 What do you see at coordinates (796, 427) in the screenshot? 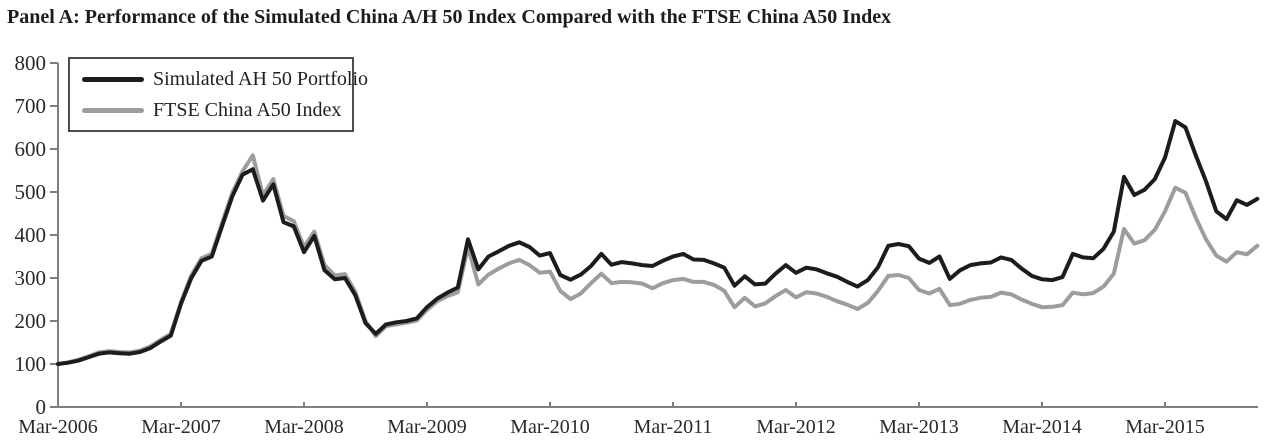
I see `x-tick-label: Mar-2012` at bounding box center [796, 427].